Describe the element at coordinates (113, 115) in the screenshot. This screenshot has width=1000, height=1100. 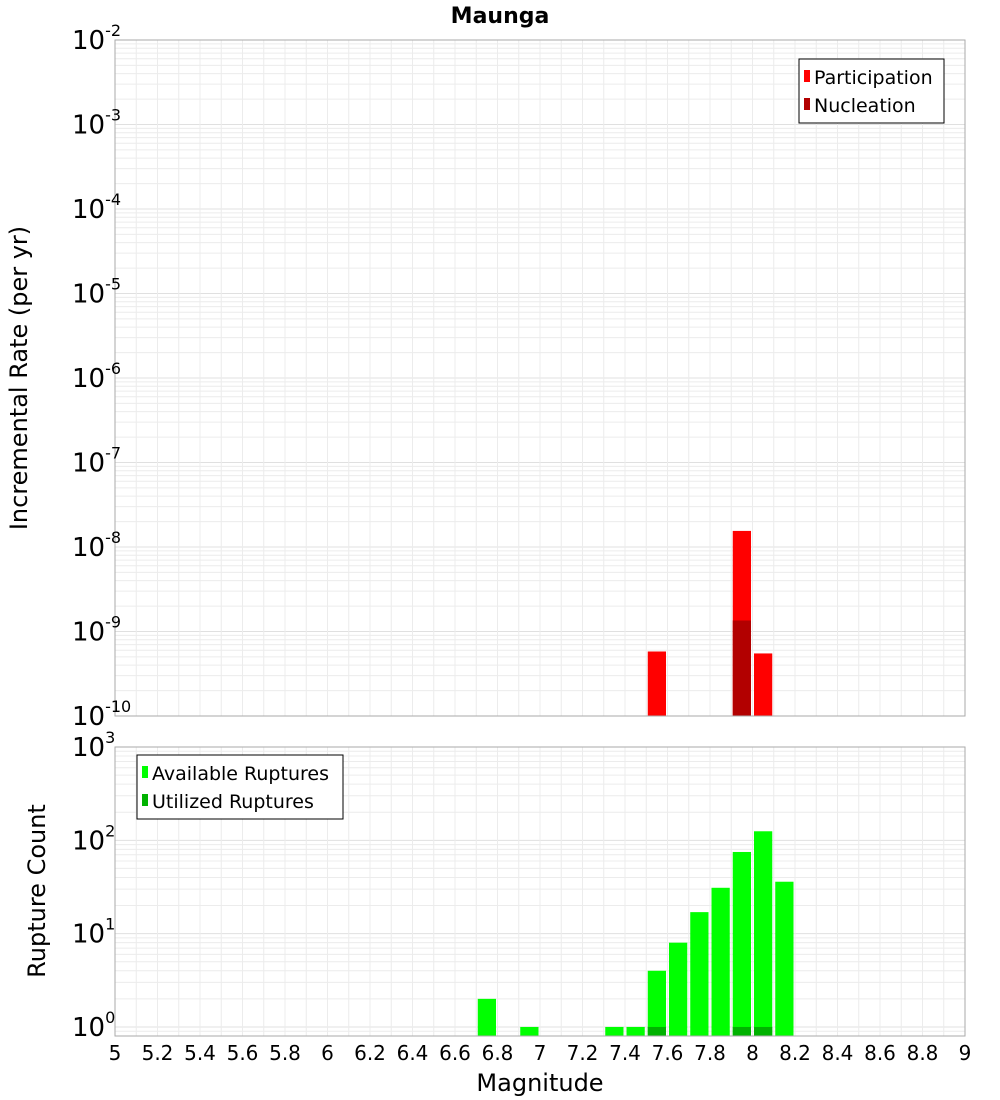
I see `top-y-tick-exponent: -3` at that location.